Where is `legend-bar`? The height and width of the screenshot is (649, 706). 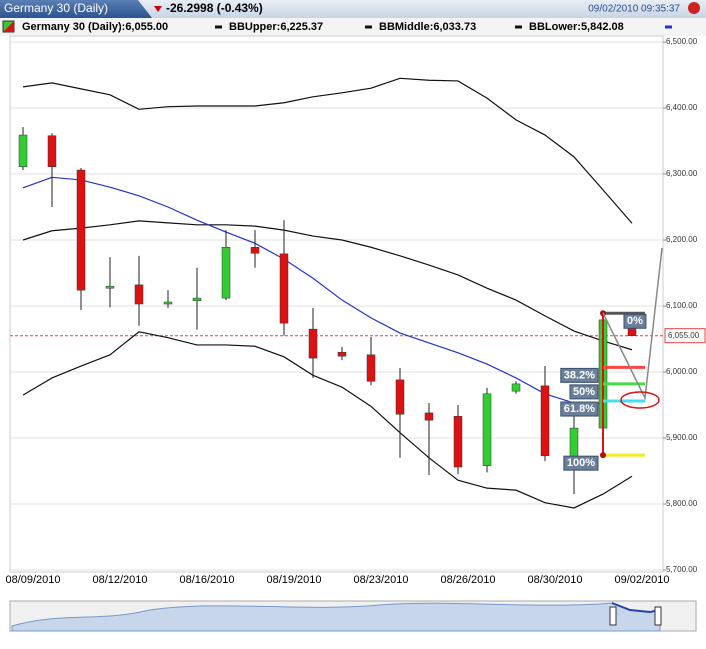 legend-bar is located at coordinates (353, 27).